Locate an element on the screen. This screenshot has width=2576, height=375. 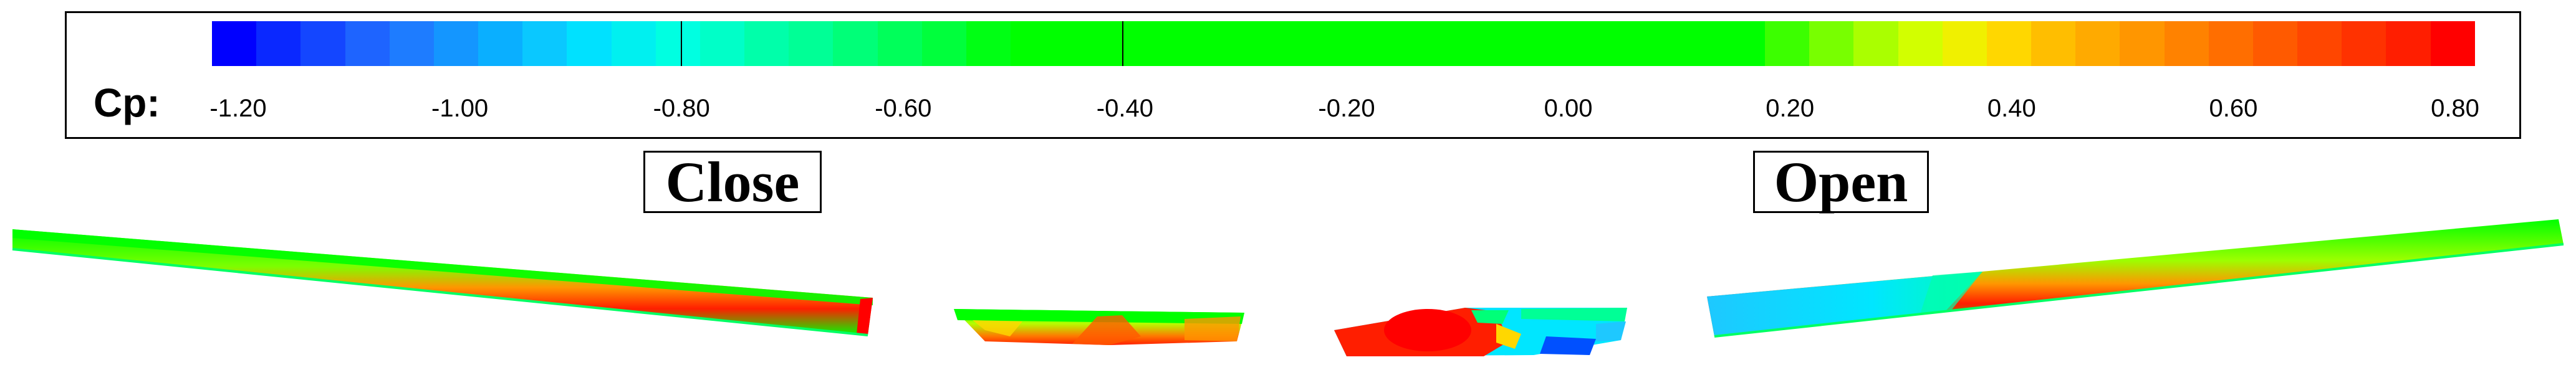
left-outer-wing is located at coordinates (442, 282).